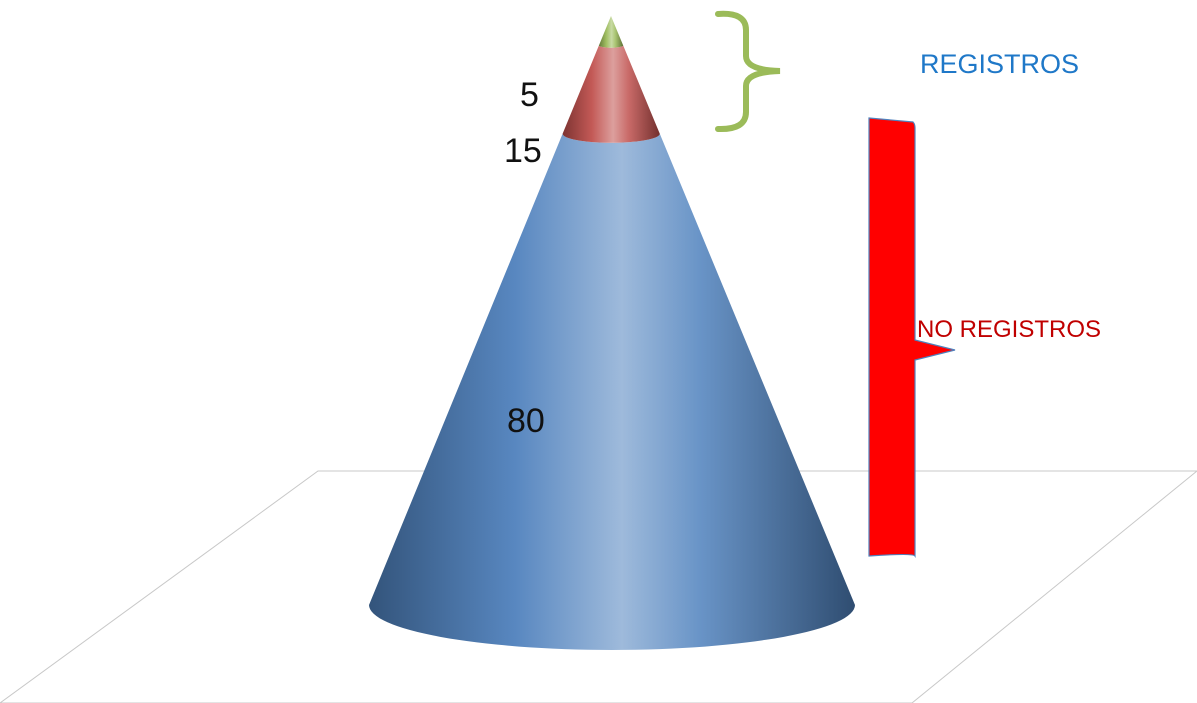  What do you see at coordinates (523, 151) in the screenshot?
I see `data-label-15: 15` at bounding box center [523, 151].